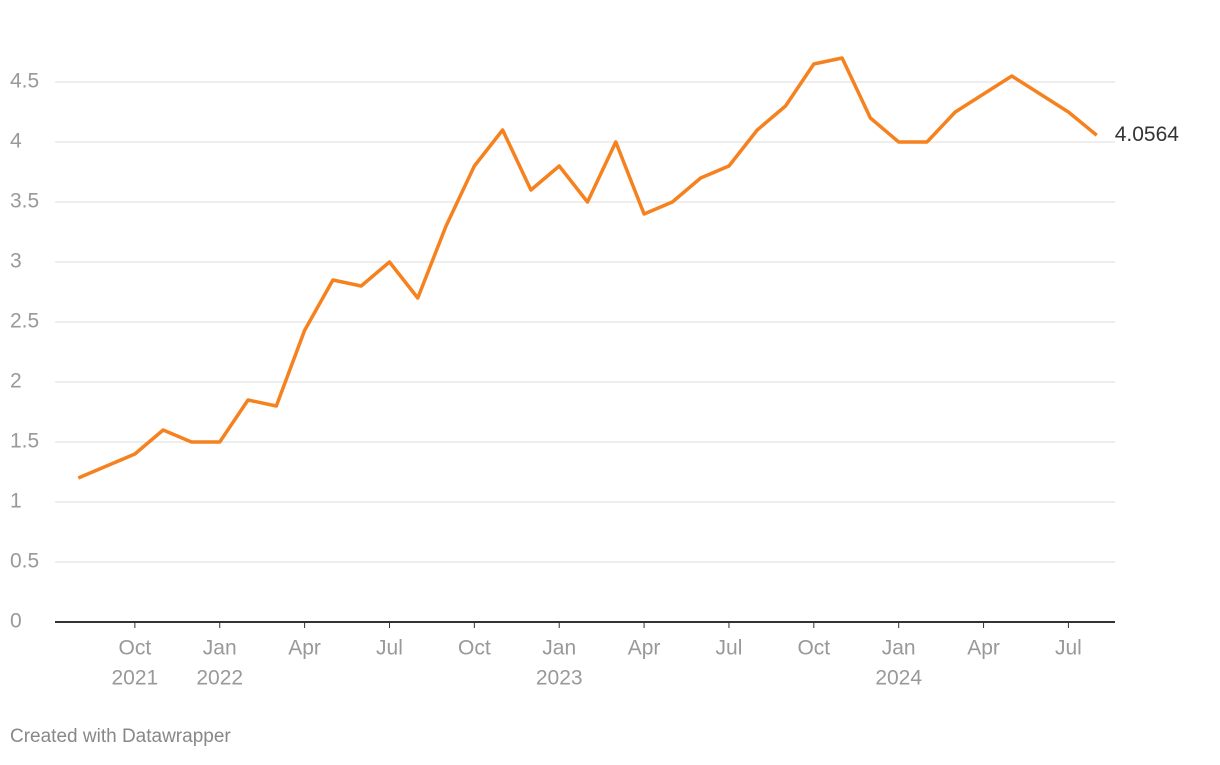 This screenshot has width=1220, height=765. What do you see at coordinates (16, 621) in the screenshot?
I see `y-tick-label: 0` at bounding box center [16, 621].